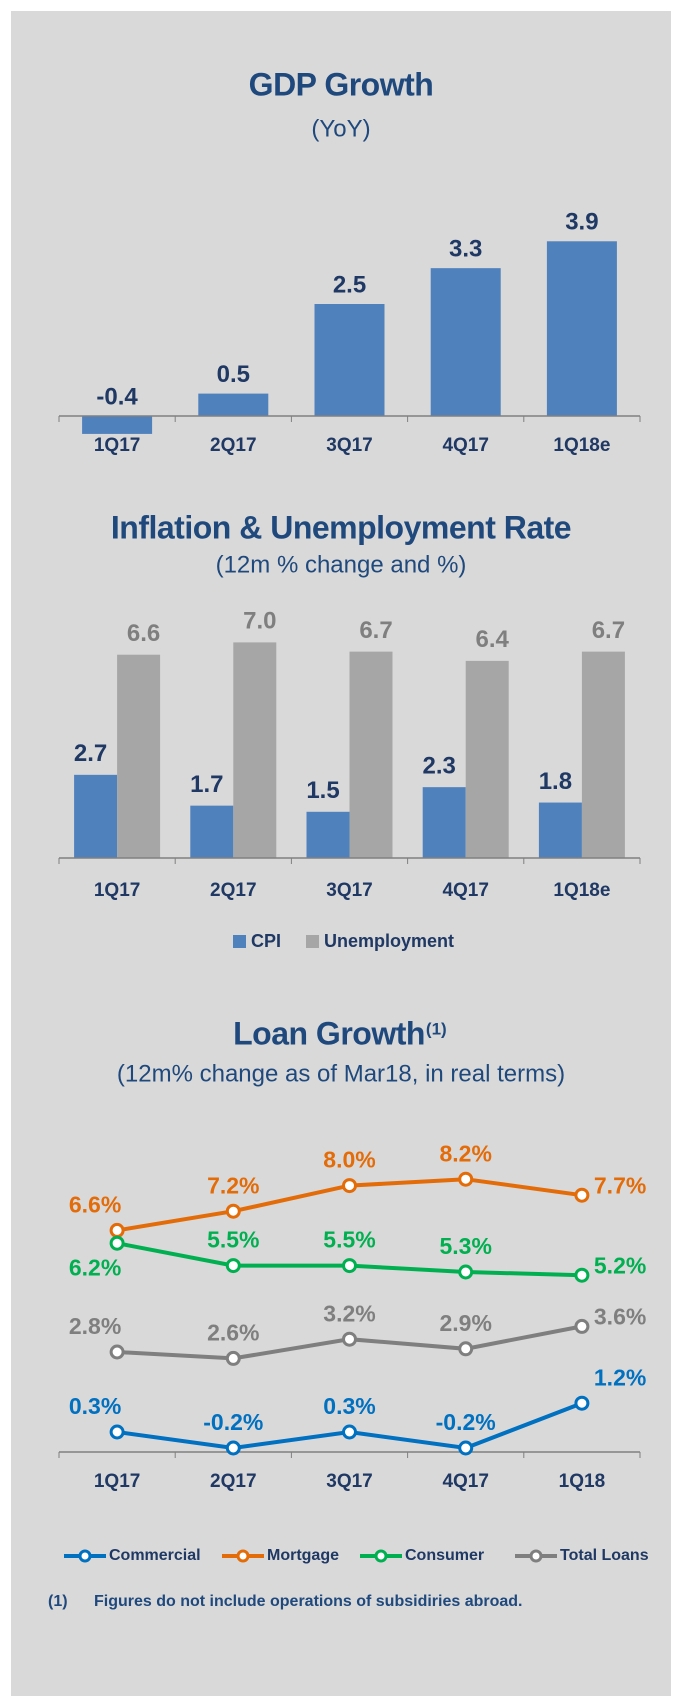  Describe the element at coordinates (155, 1555) in the screenshot. I see `legend-label: Commercial` at that location.